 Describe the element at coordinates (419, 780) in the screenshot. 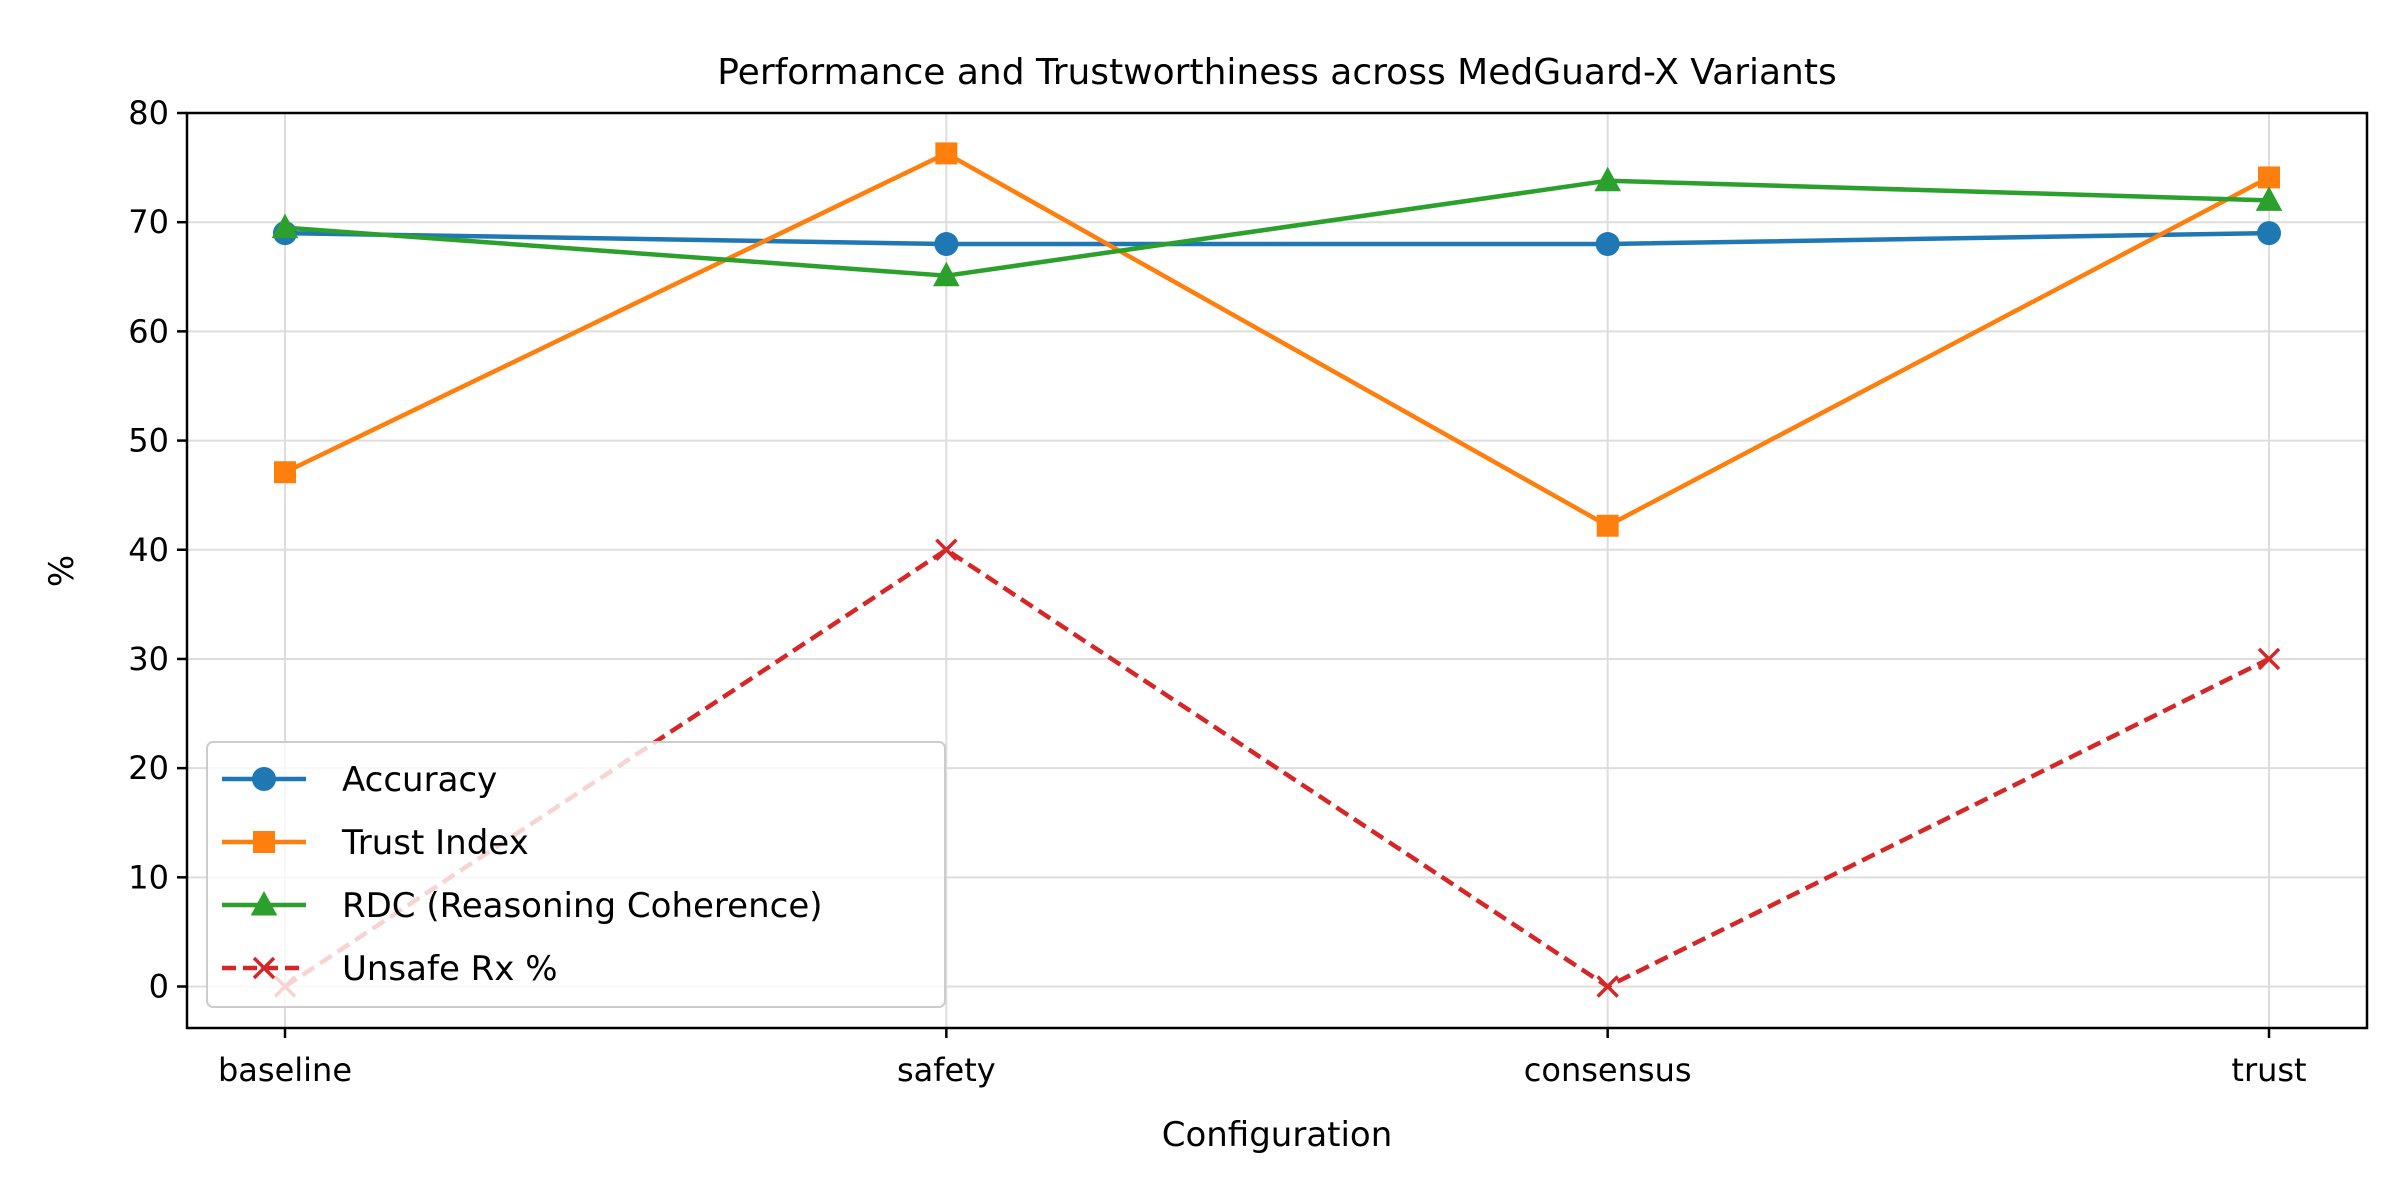

I see `legend-label-accuracy: Accuracy` at that location.